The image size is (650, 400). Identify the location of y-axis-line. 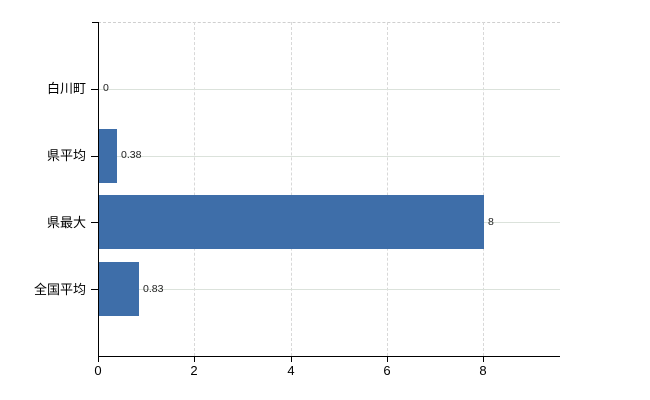
(98, 189).